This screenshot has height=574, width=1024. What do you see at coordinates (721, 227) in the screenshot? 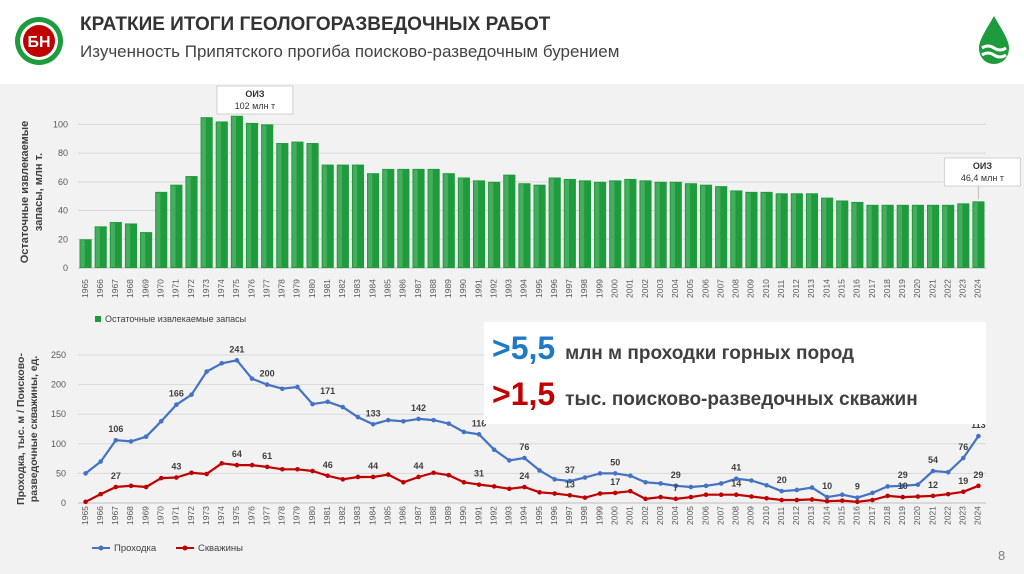
I see `bar-2007` at bounding box center [721, 227].